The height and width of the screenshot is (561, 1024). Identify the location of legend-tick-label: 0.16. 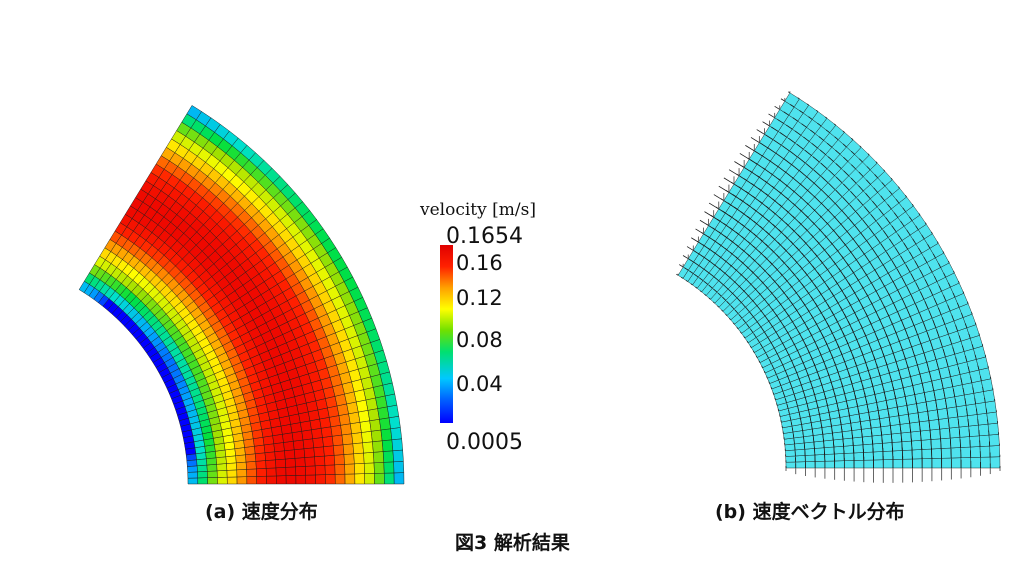
(479, 263).